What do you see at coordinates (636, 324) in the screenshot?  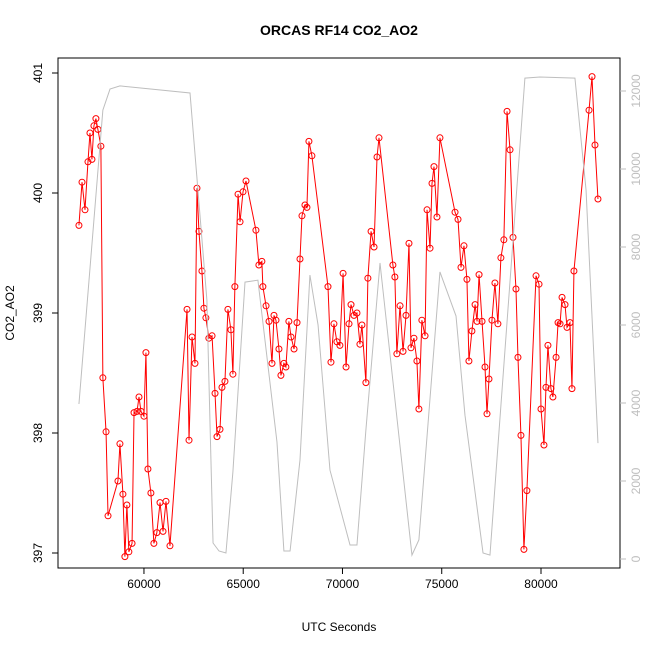 I see `y2-tick-label: 6000` at bounding box center [636, 324].